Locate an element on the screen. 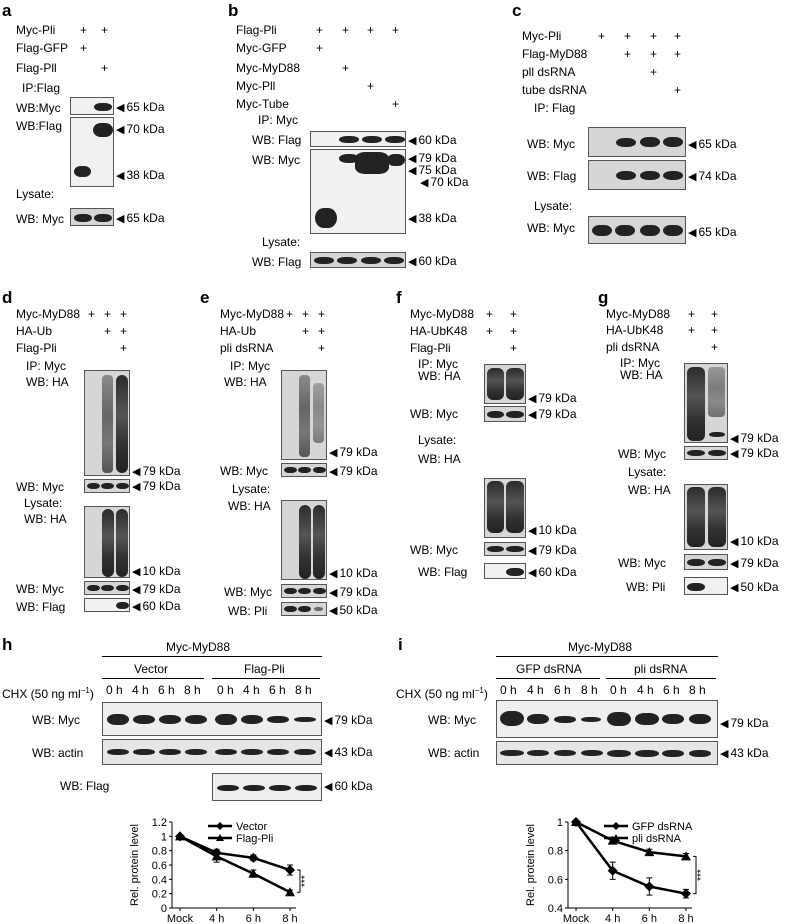 This screenshot has width=788, height=924. row-label: tube dsRNA is located at coordinates (554, 90).